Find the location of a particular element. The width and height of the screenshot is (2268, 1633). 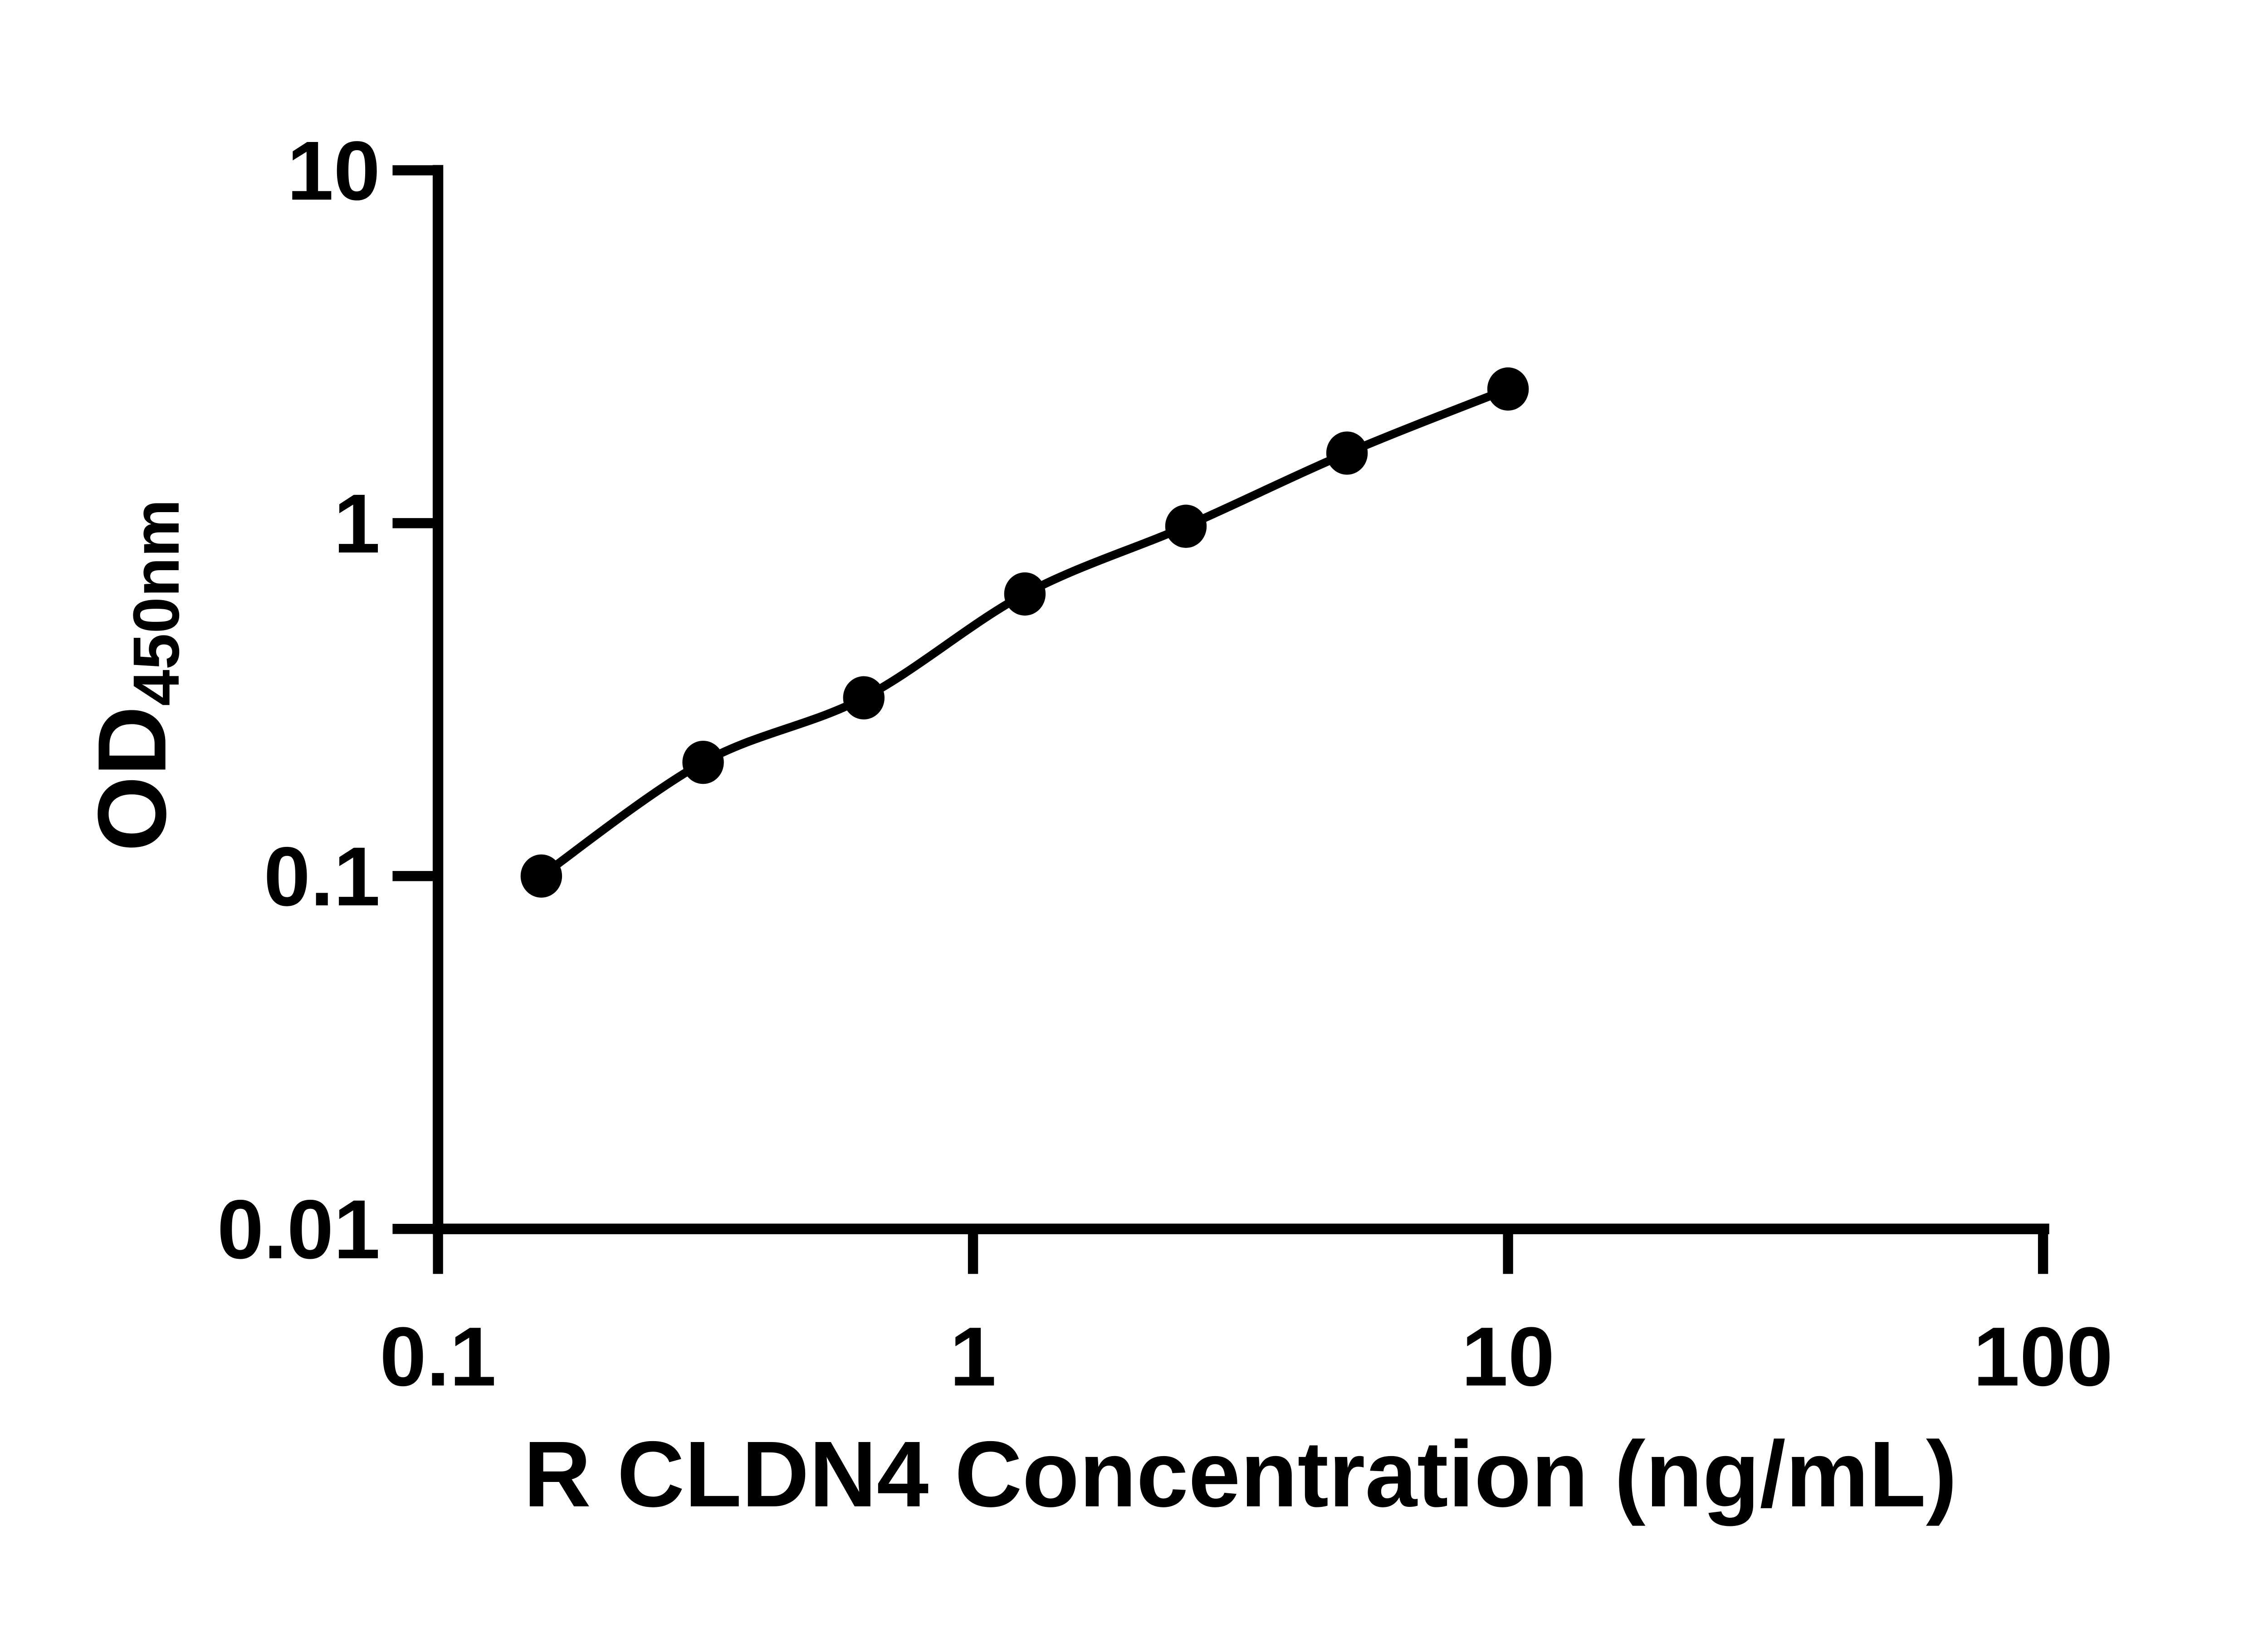

y-tick-label: 10 is located at coordinates (334, 171).